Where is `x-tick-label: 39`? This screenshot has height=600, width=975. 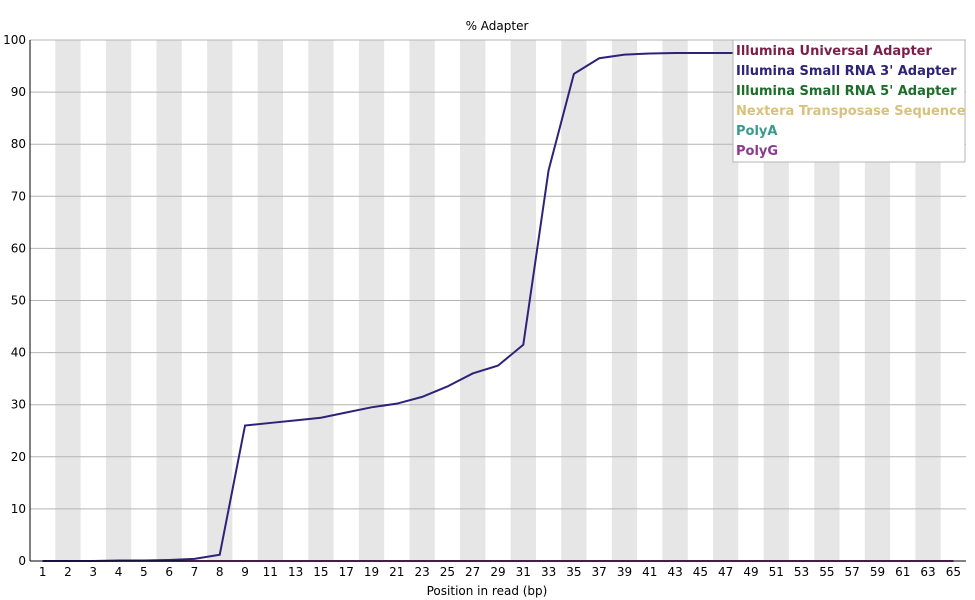
x-tick-label: 39 is located at coordinates (624, 572).